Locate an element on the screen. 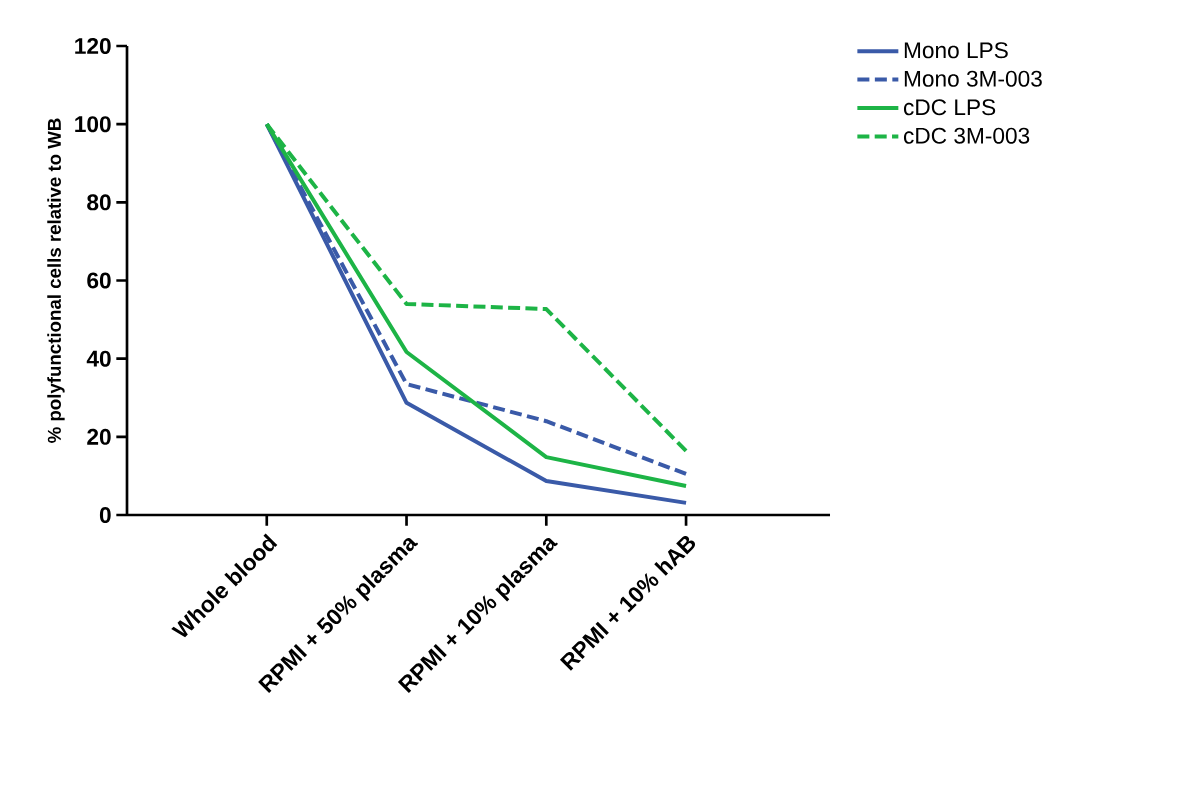  legend-label: Mono 3M-003 is located at coordinates (973, 78).